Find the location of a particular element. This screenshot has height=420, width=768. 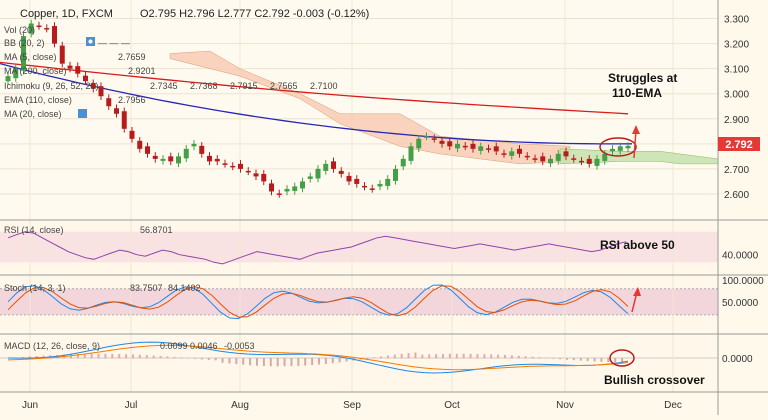

x-tick-label: Jun is located at coordinates (30, 405).